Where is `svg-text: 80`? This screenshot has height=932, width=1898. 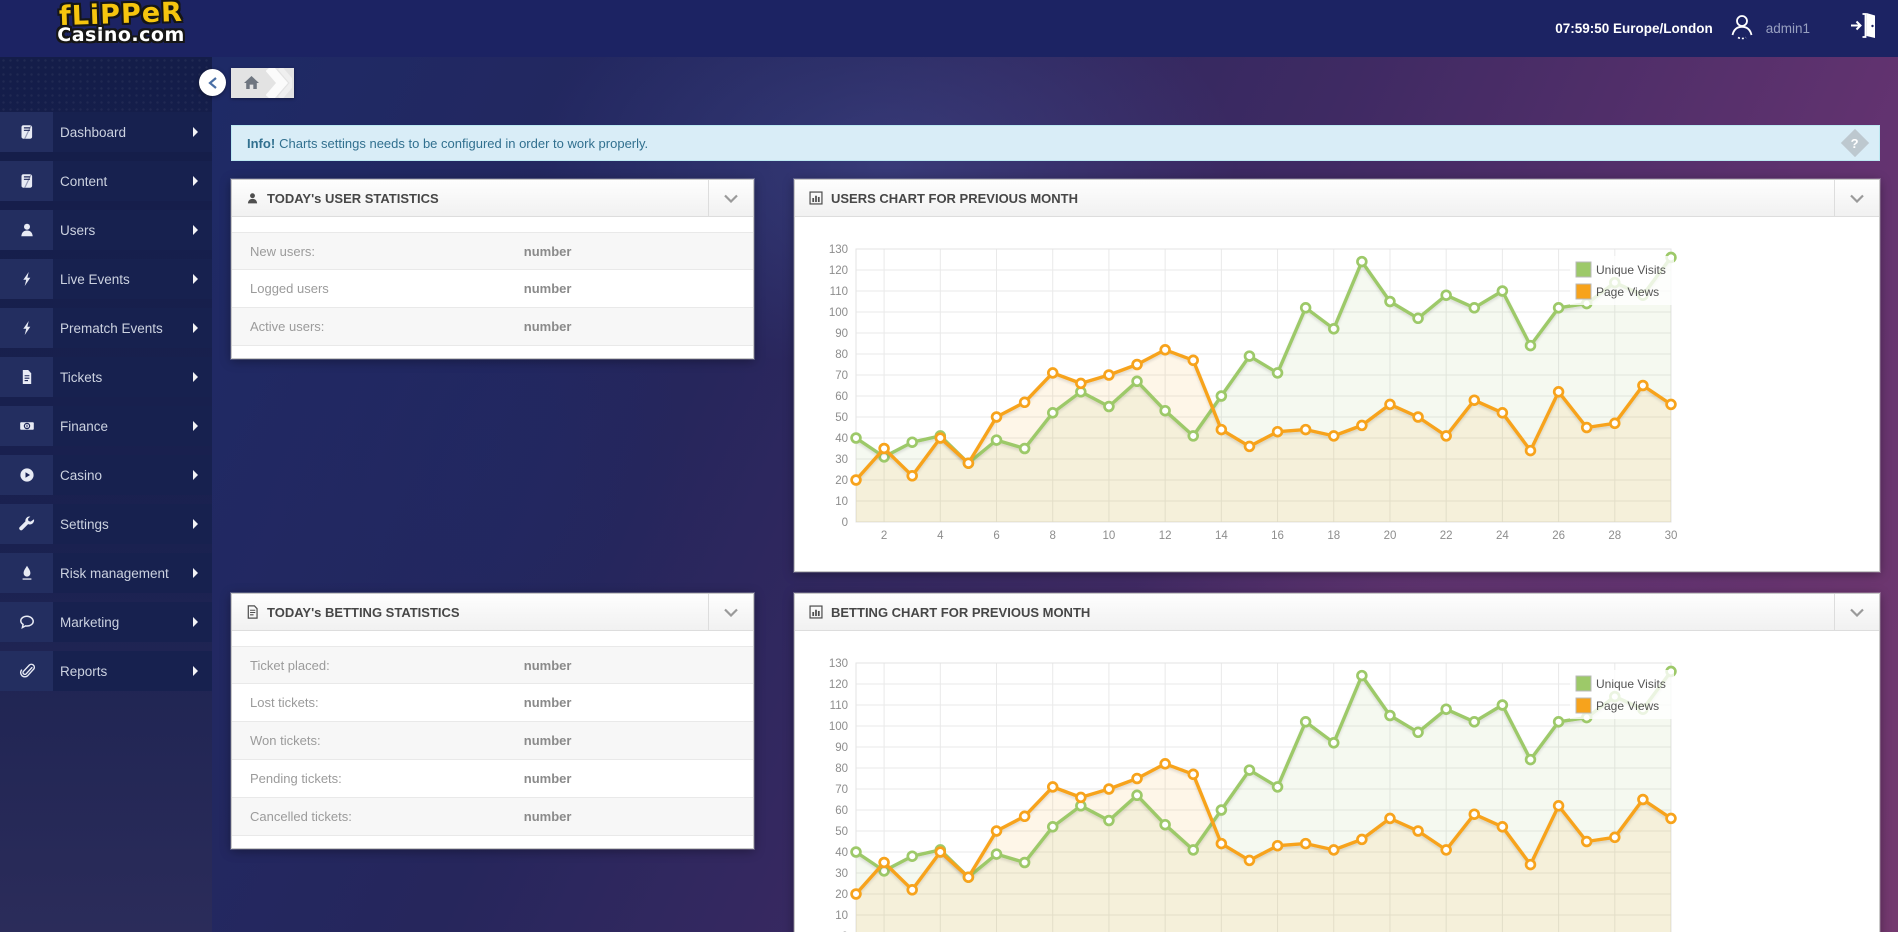 svg-text: 80 is located at coordinates (841, 769).